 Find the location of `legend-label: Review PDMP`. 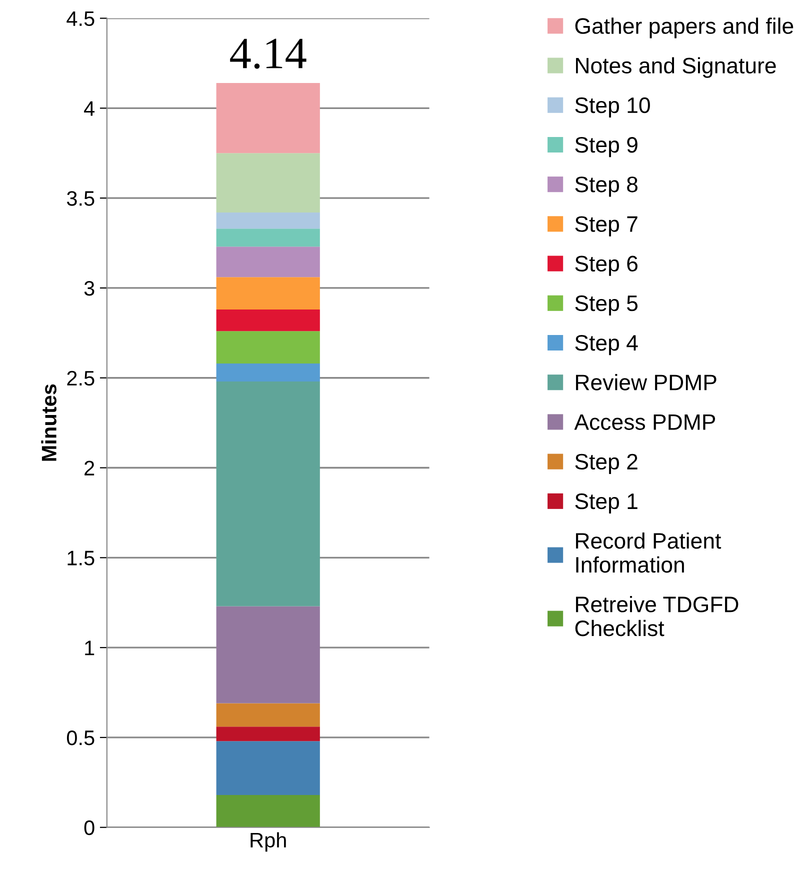

legend-label: Review PDMP is located at coordinates (646, 382).